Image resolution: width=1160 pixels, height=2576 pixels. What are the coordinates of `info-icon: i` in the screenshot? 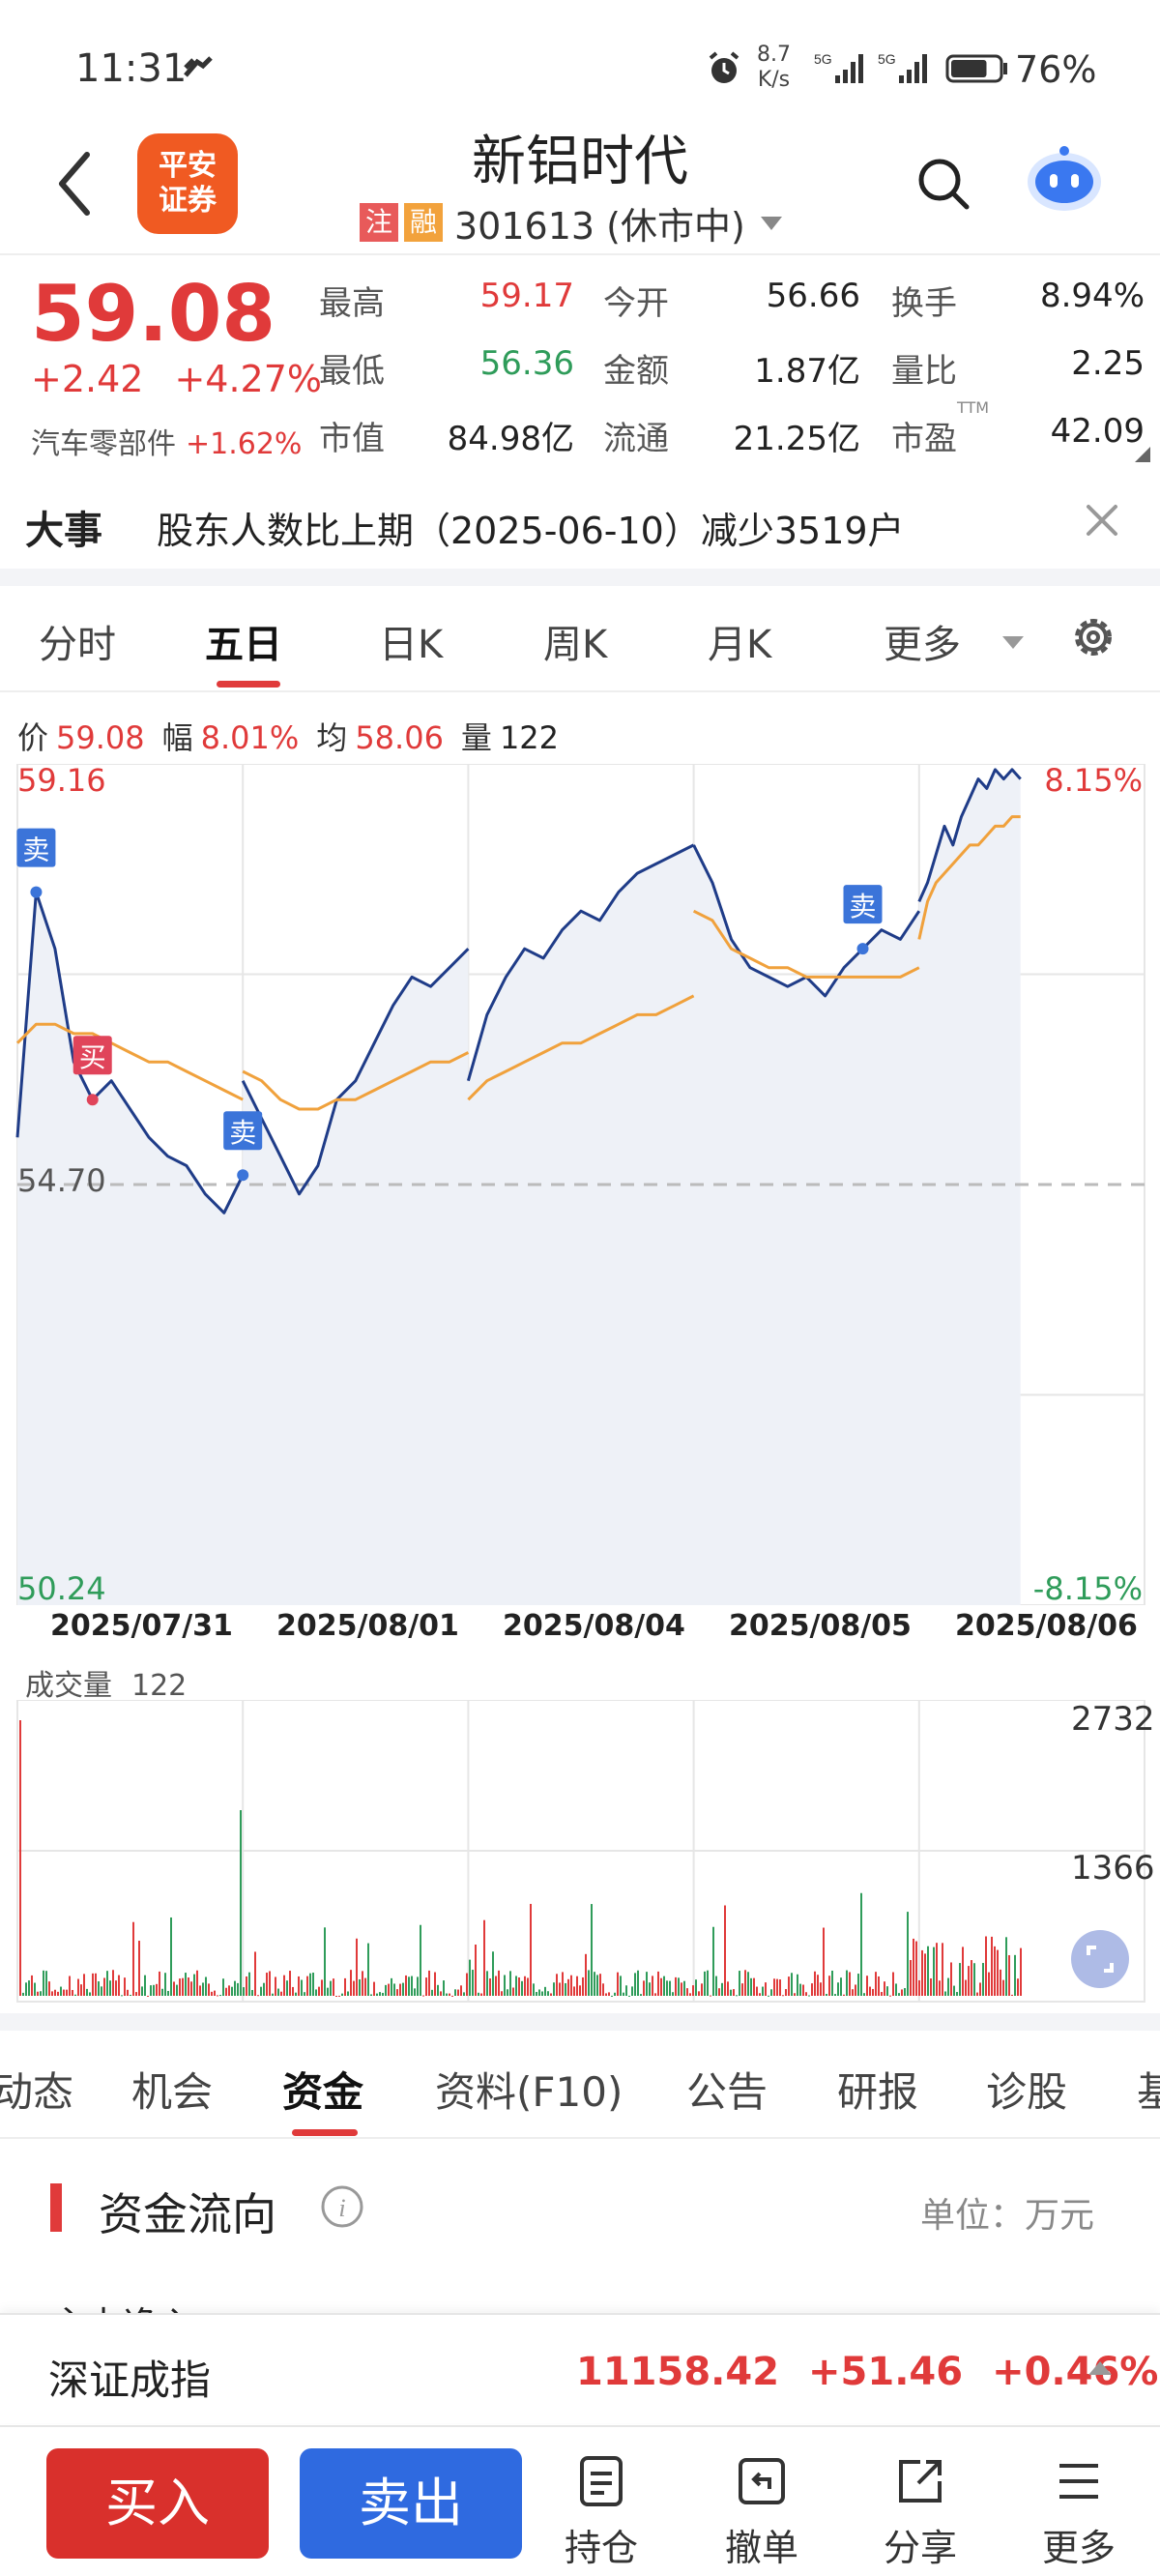 It's located at (342, 2206).